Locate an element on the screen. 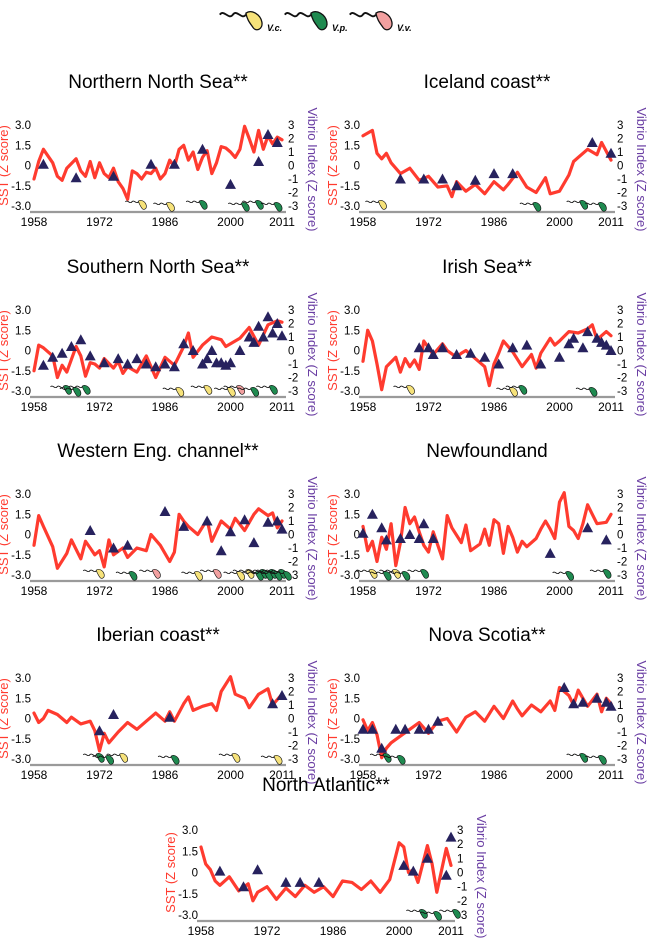 Image resolution: width=659 pixels, height=940 pixels. y-right-tick-label: 1 is located at coordinates (291, 706).